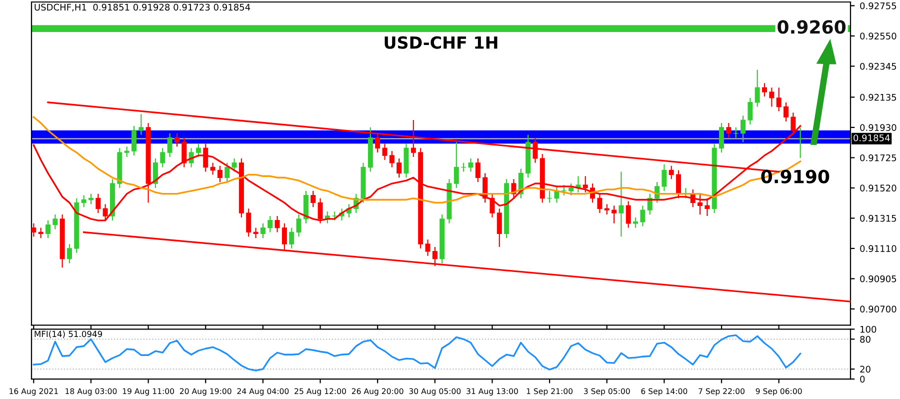  Describe the element at coordinates (878, 248) in the screenshot. I see `y-tick-label: 0.91110` at that location.